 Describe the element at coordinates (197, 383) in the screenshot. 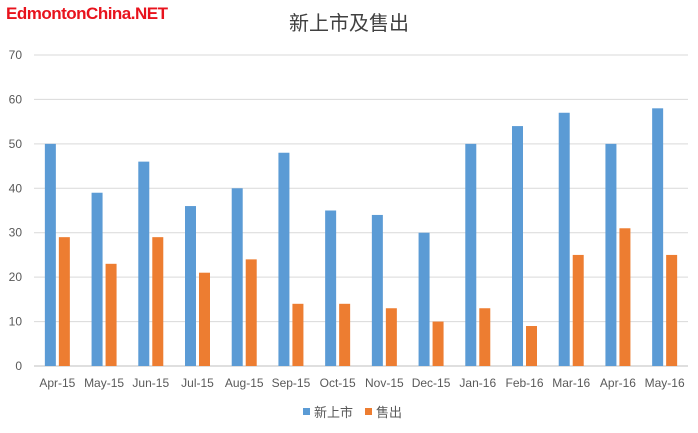

I see `x-tick-label: Jul-15` at that location.